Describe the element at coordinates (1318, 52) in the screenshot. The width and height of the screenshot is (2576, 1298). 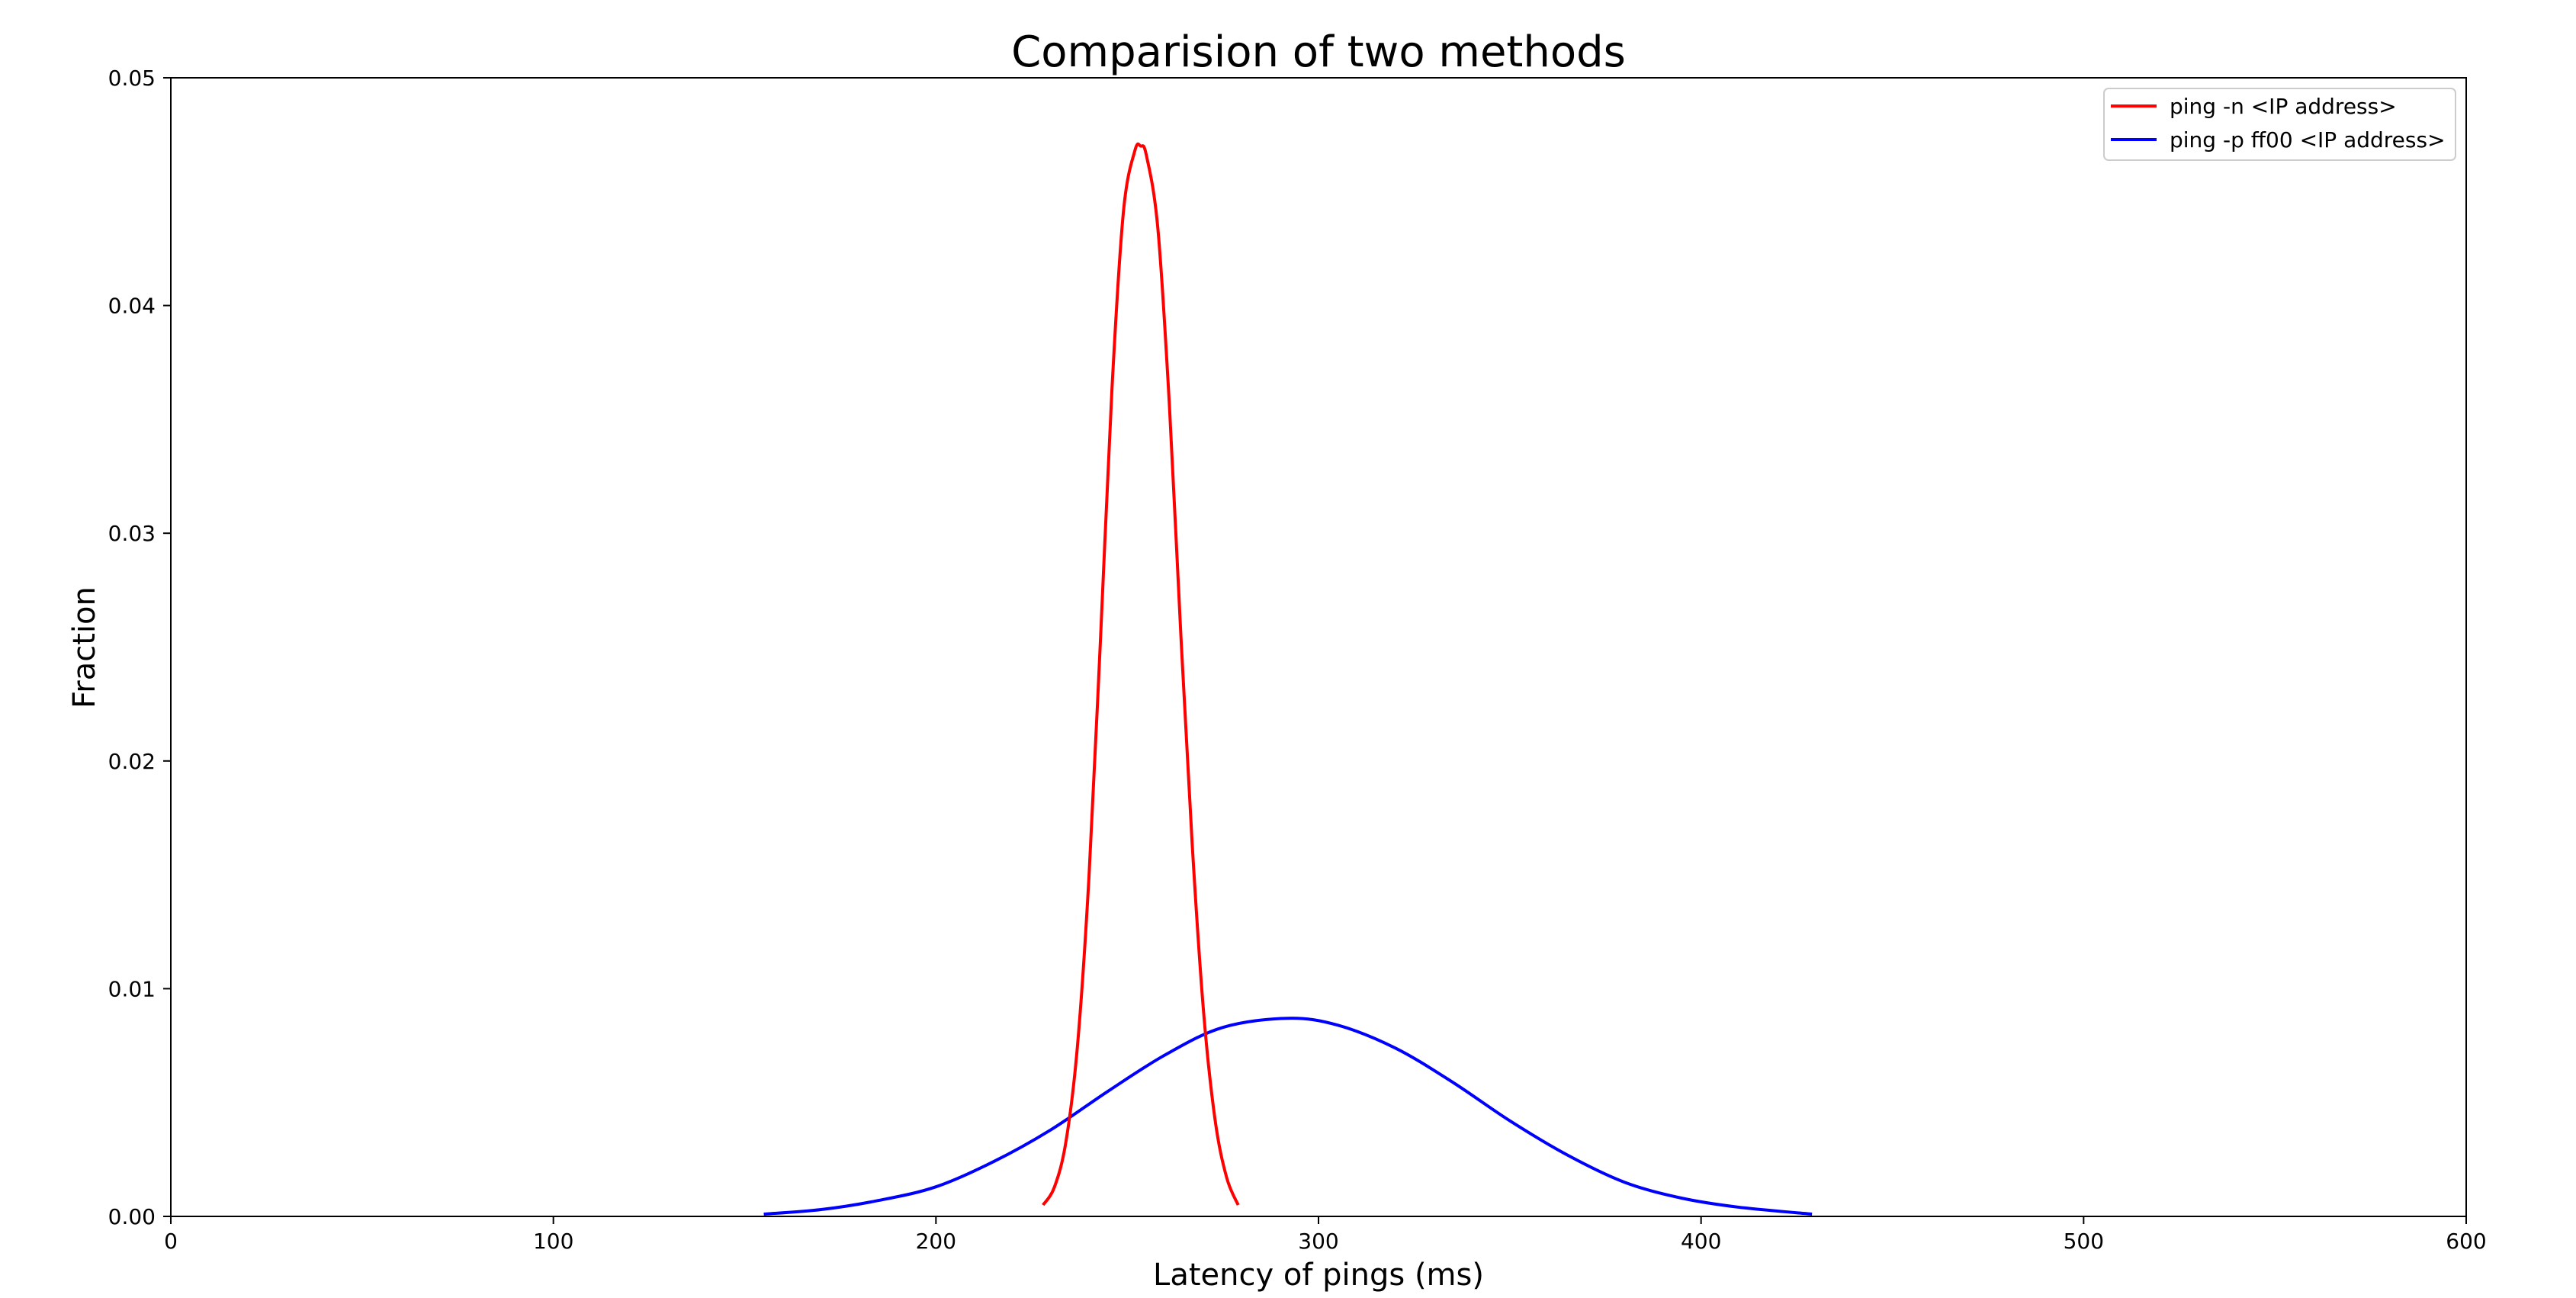
I see `chart-title: Comparision of two methods` at that location.